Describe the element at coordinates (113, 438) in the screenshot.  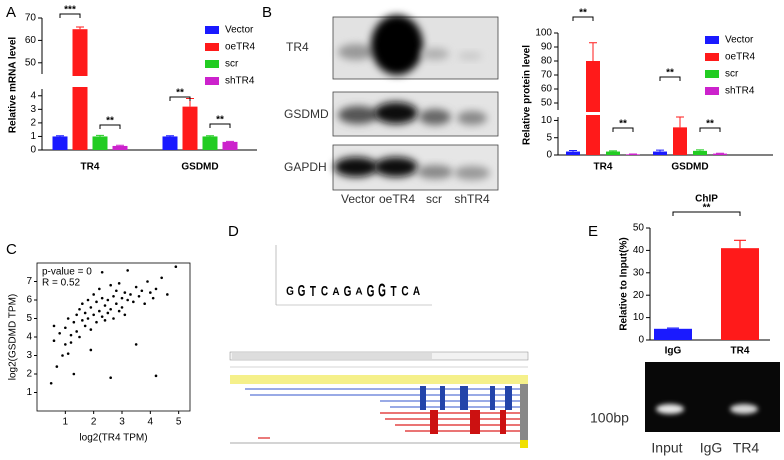
I see `x-axis-label: log2(TR4 TPM)` at that location.